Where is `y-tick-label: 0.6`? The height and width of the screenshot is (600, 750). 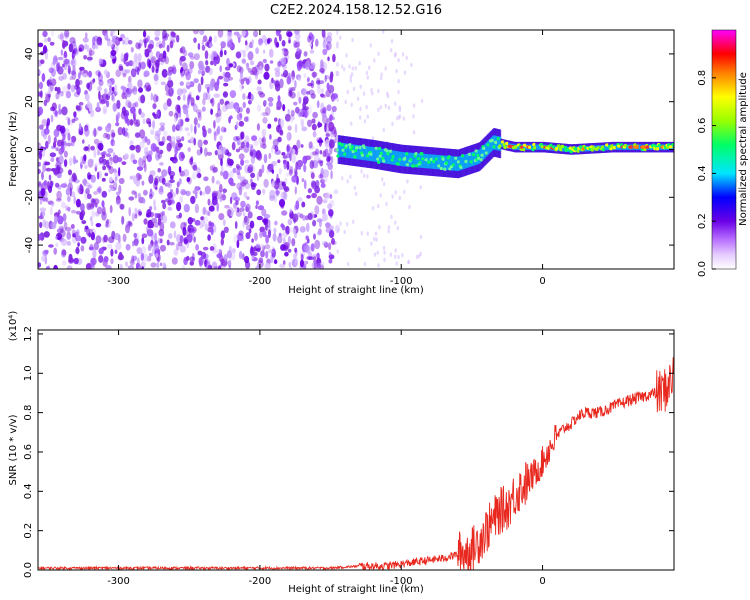 y-tick-label: 0.6 is located at coordinates (28, 452).